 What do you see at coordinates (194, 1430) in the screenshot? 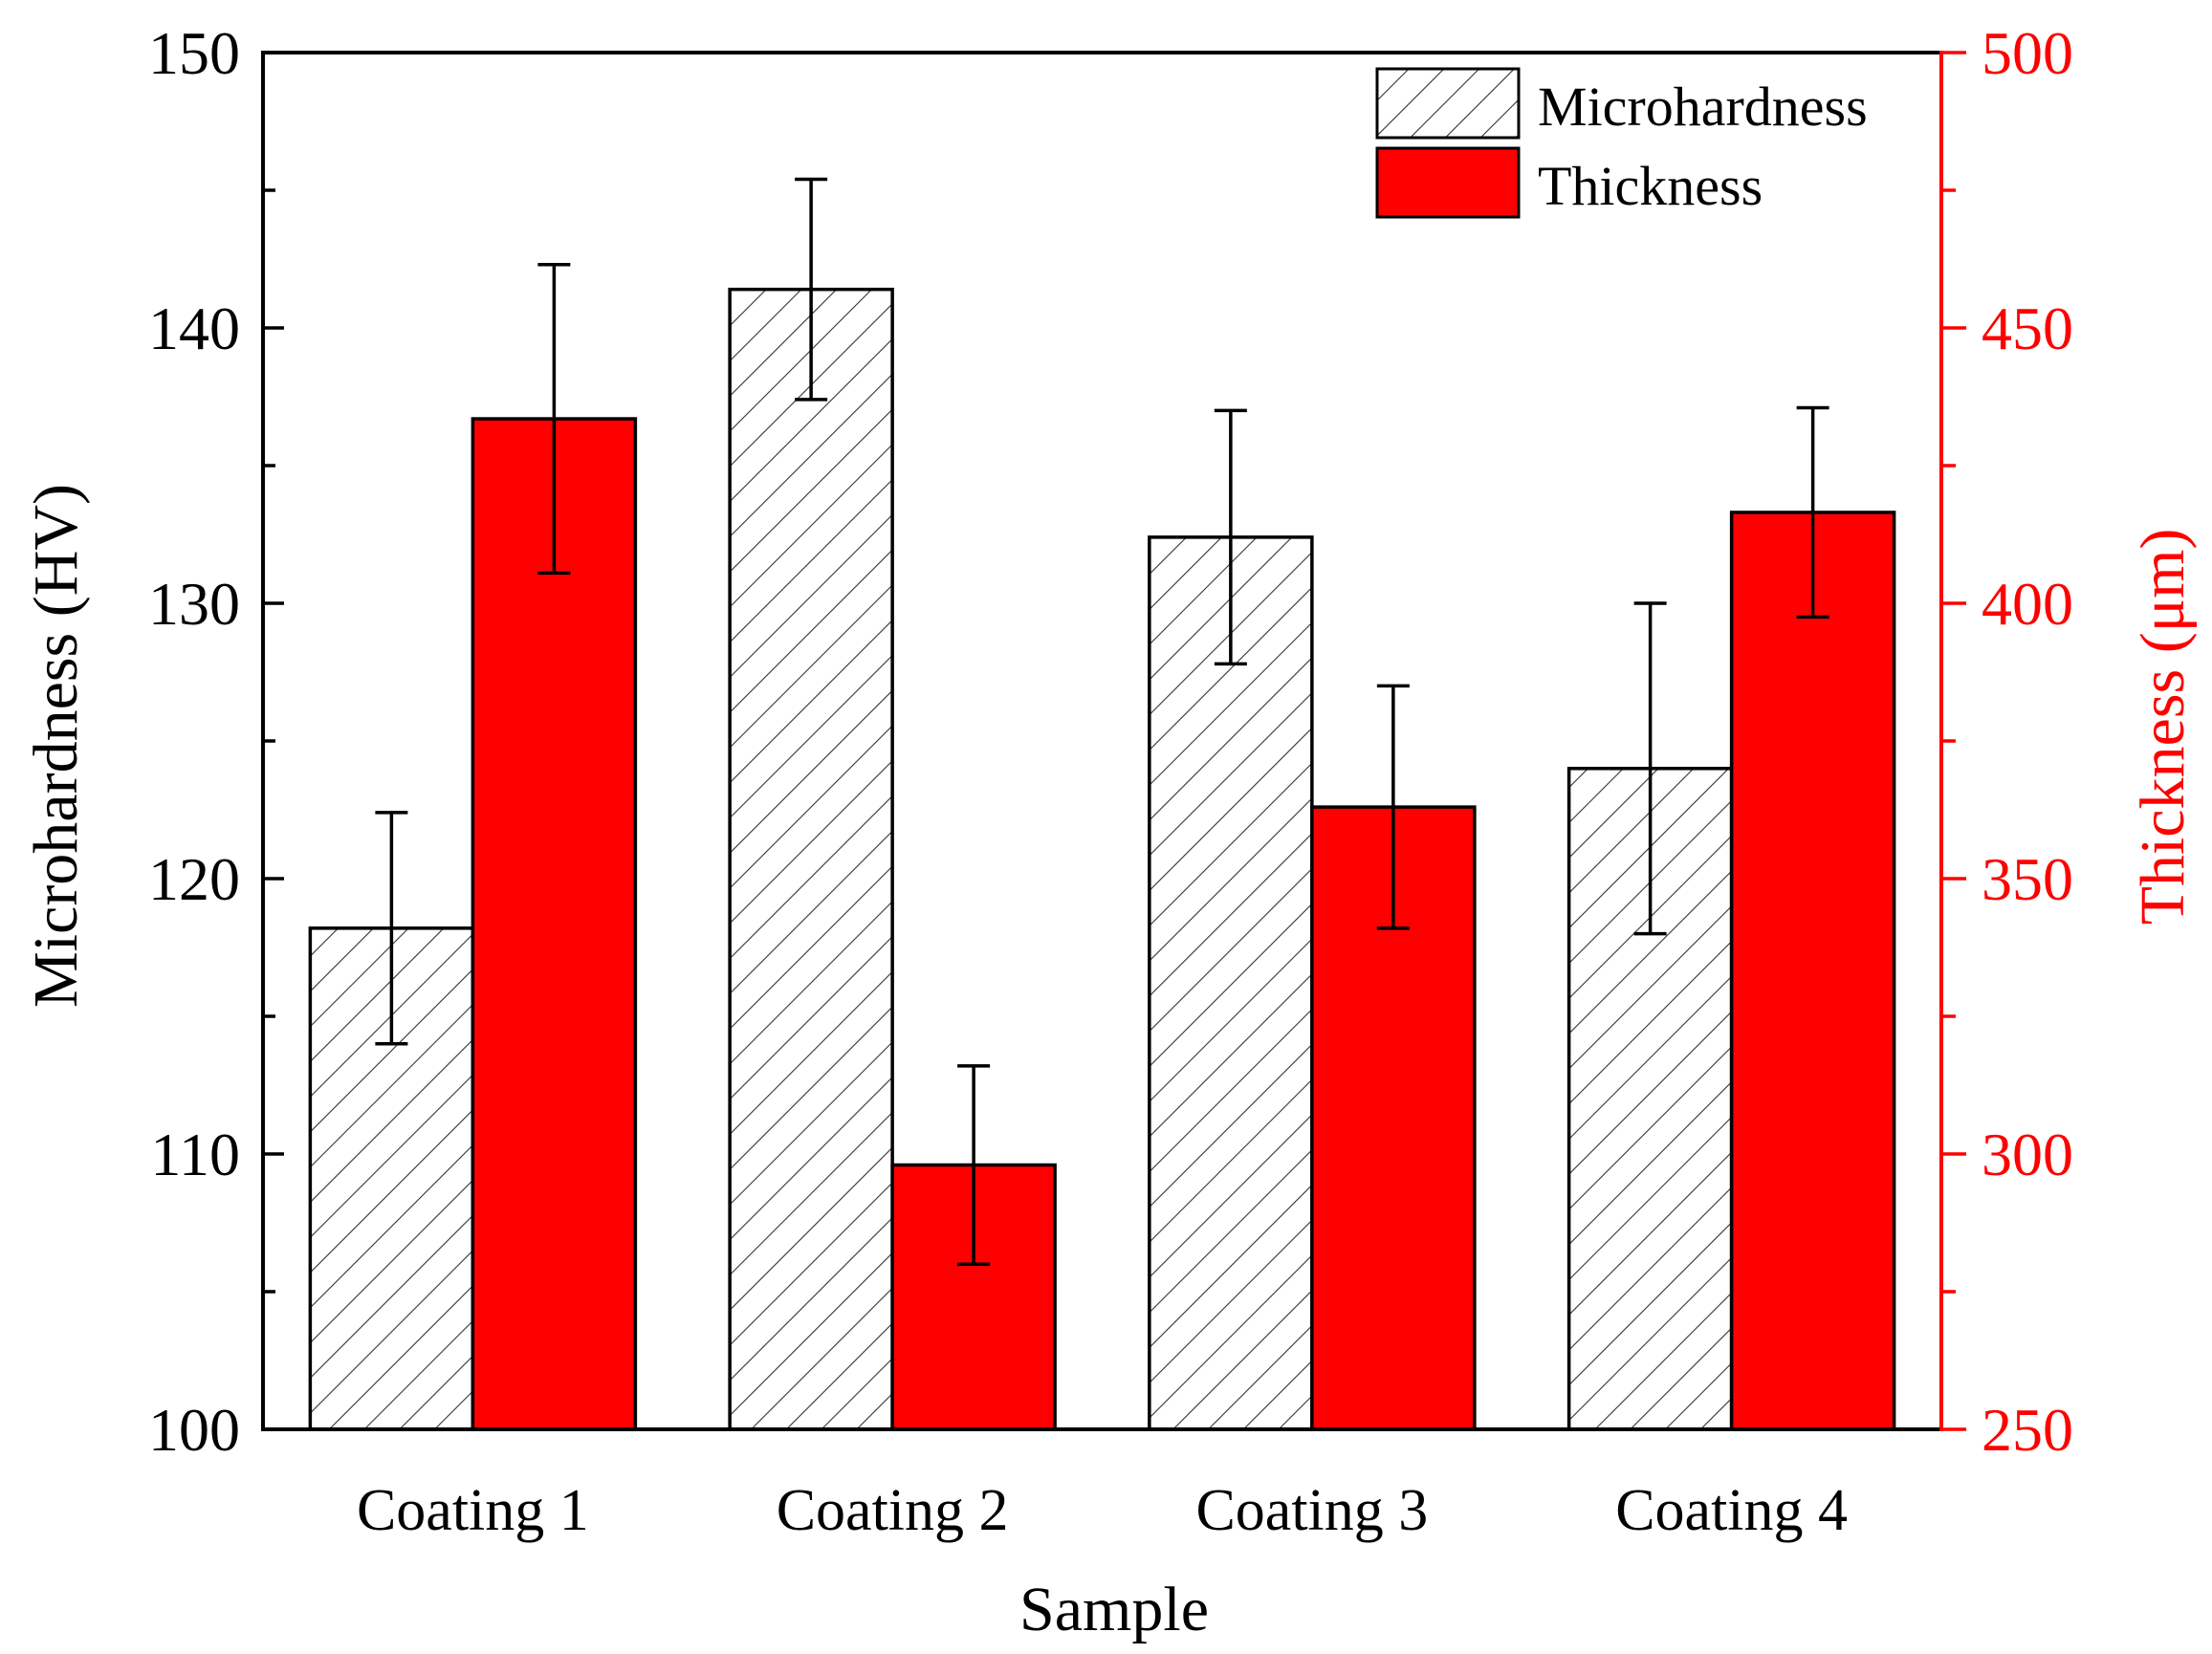
I see `left-tick-label-100: 100` at bounding box center [194, 1430].